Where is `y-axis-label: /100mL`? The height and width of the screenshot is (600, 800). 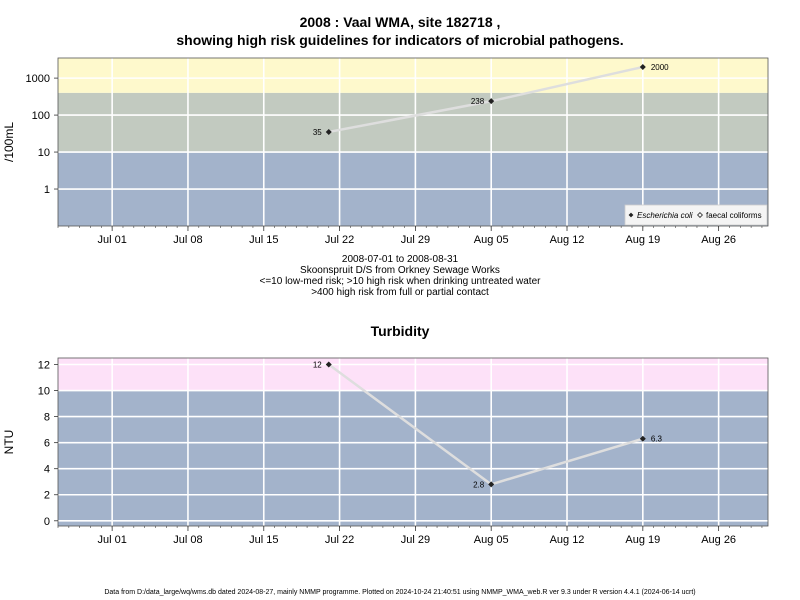 y-axis-label: /100mL is located at coordinates (9, 142).